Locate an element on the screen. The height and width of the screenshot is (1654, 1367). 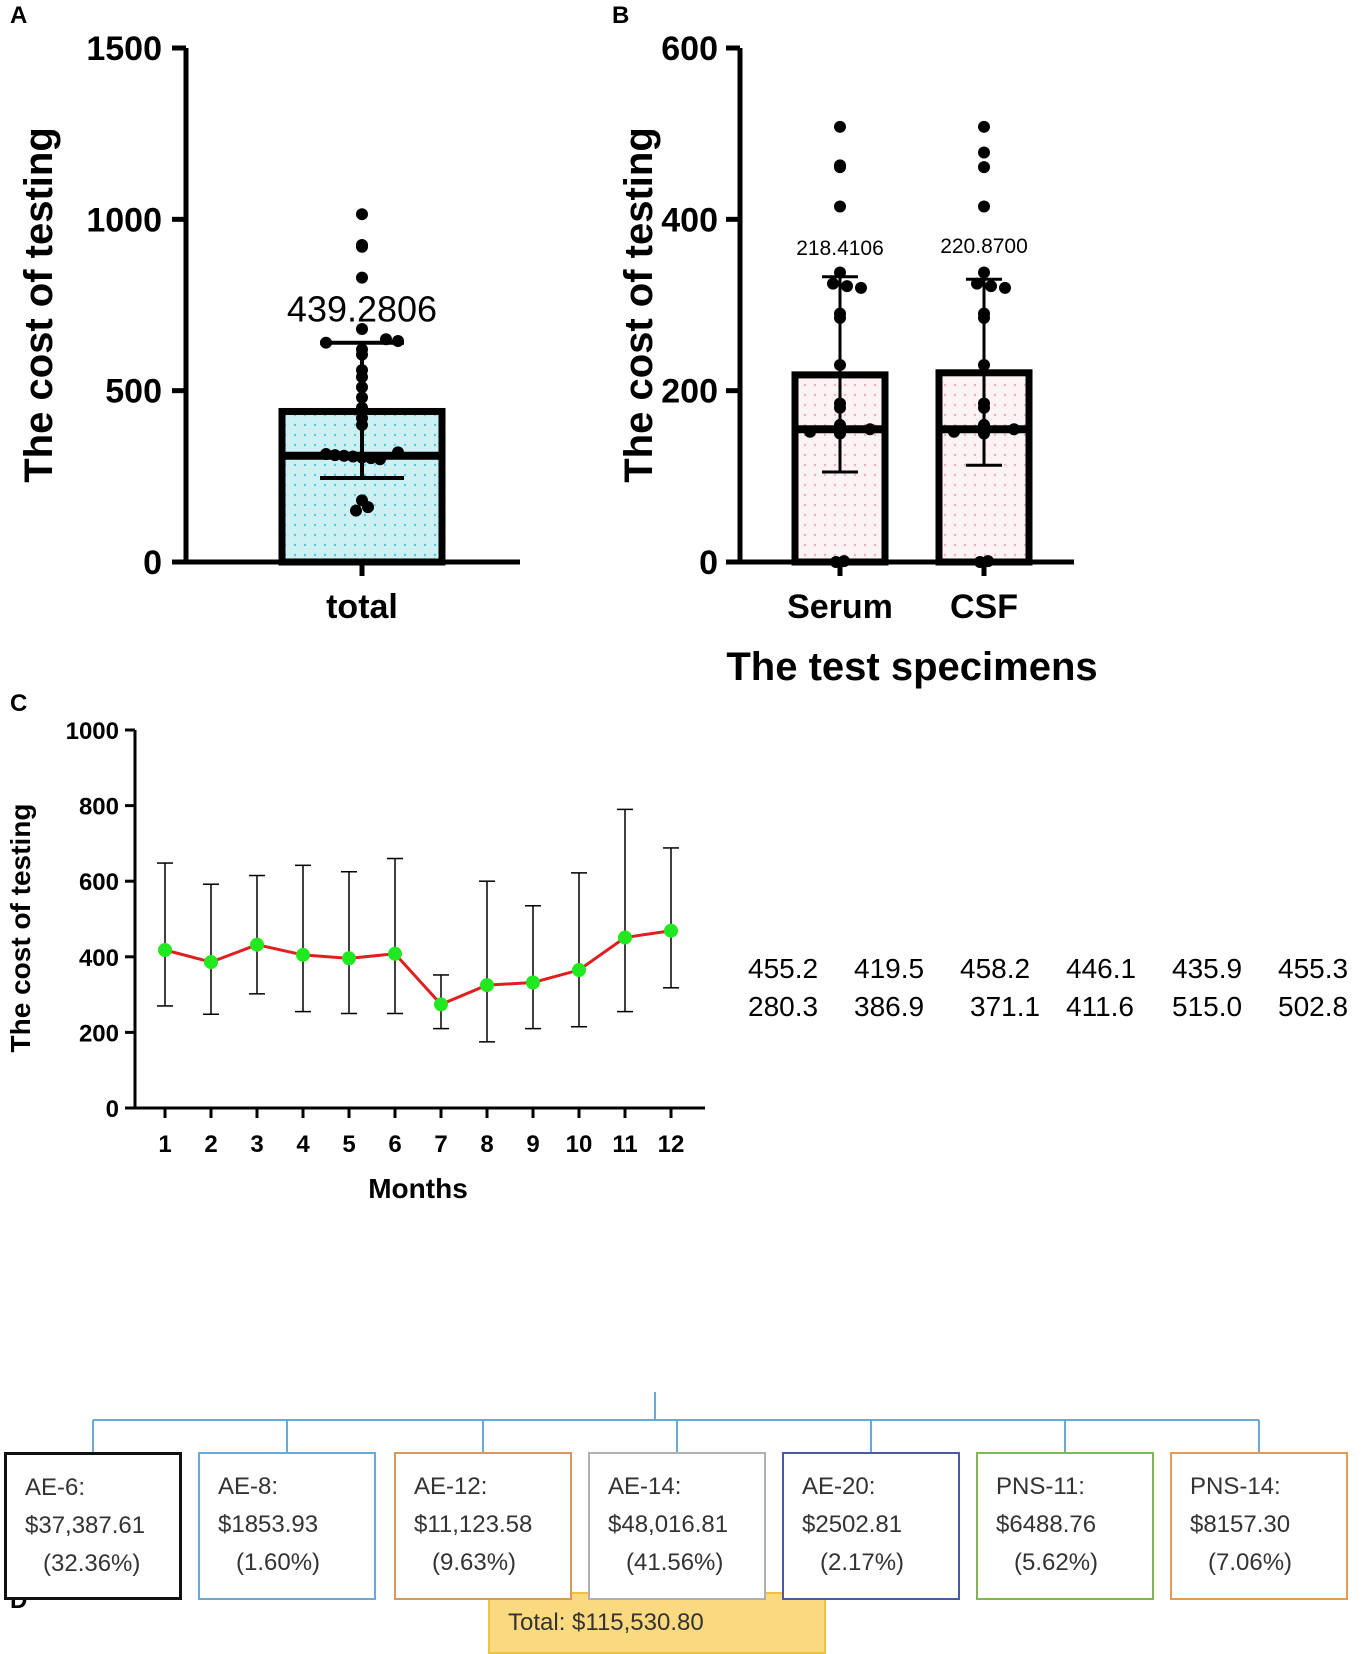
category-box: AE-12: $11,123.58 (9.63%) is located at coordinates (483, 1526).